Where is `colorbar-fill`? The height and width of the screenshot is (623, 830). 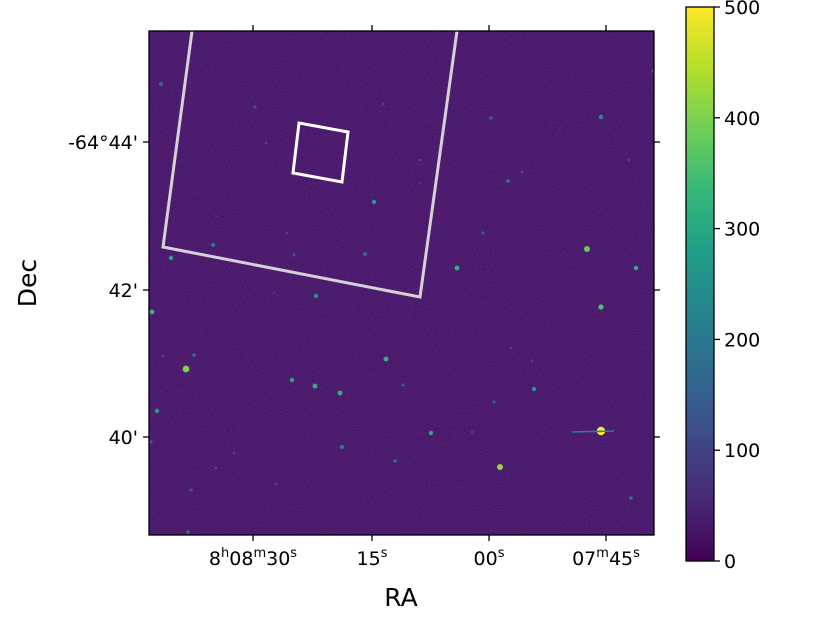 colorbar-fill is located at coordinates (700, 284).